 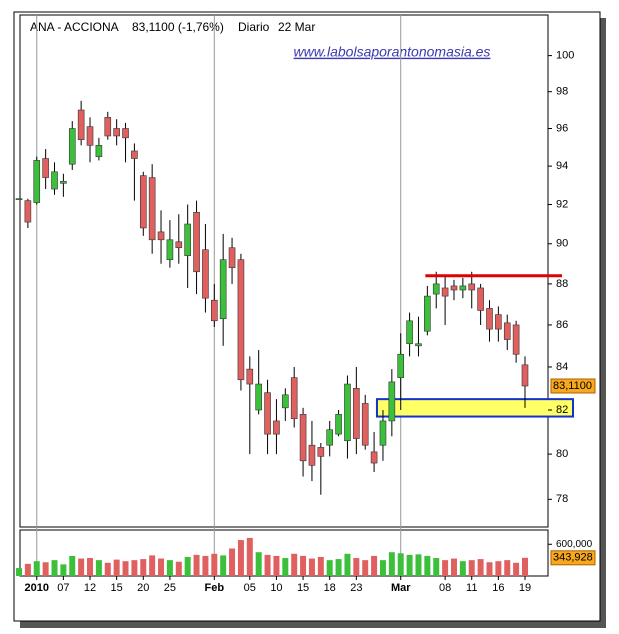 I want to click on y-tick-label: 88, so click(x=562, y=284).